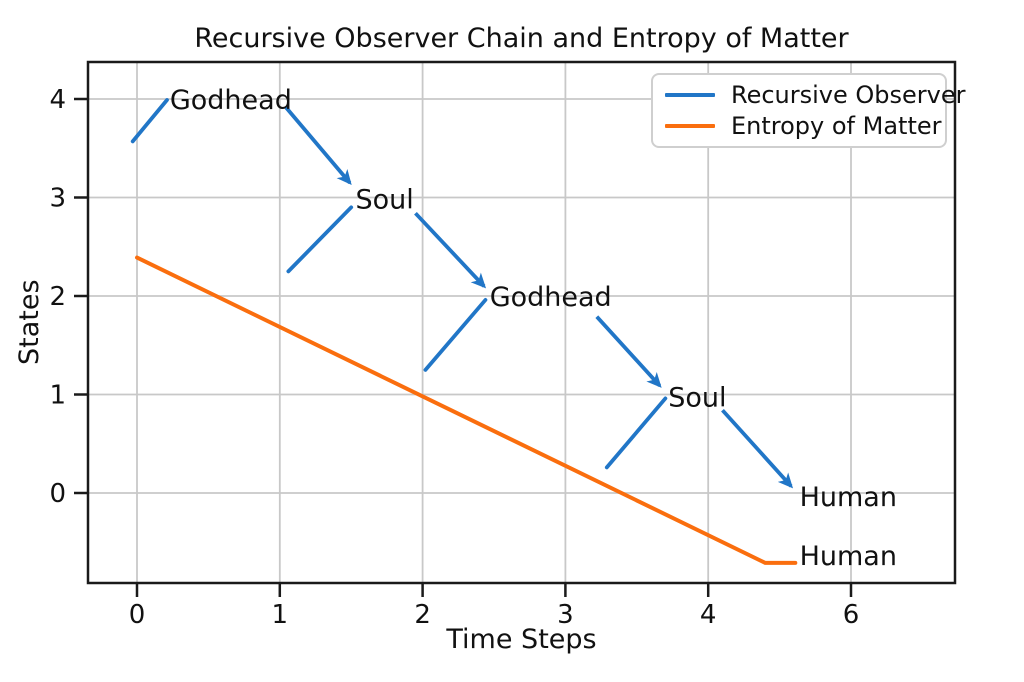  What do you see at coordinates (29, 322) in the screenshot?
I see `y-axis-label: States` at bounding box center [29, 322].